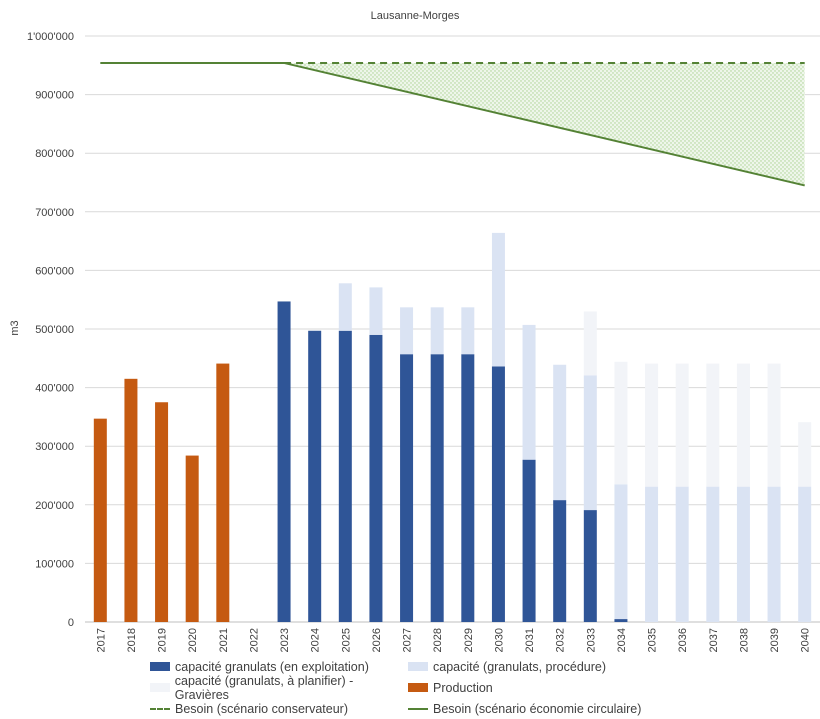 The height and width of the screenshot is (719, 820). I want to click on chart-title: Lausanne-Morges, so click(415, 16).